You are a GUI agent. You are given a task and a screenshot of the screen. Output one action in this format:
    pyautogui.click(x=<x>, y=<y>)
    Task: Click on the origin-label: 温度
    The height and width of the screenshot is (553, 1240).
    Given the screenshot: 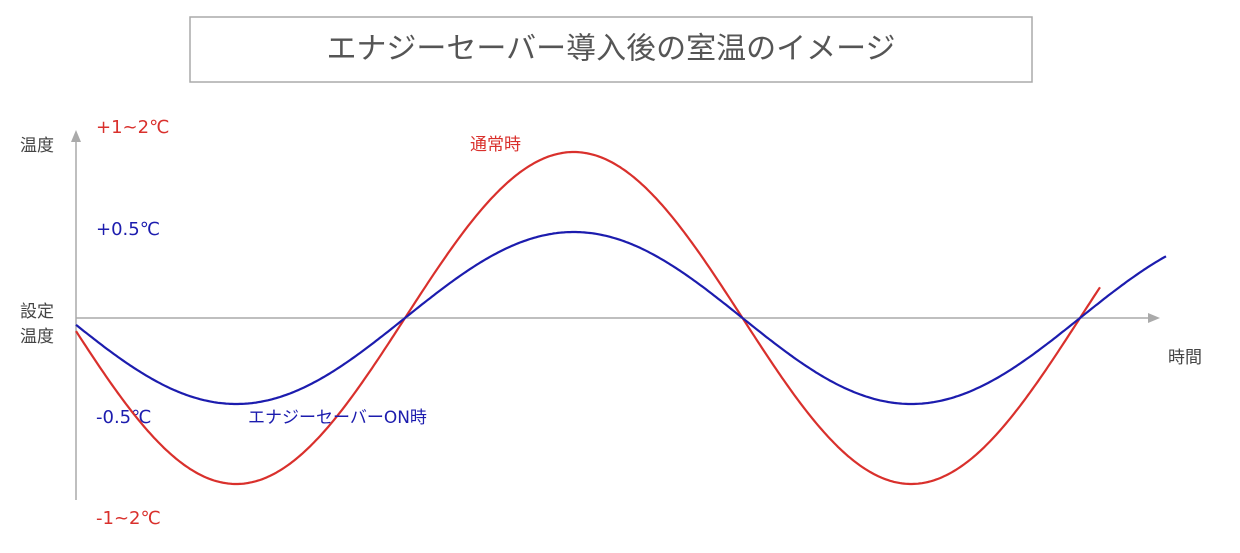 What is the action you would take?
    pyautogui.click(x=37, y=337)
    